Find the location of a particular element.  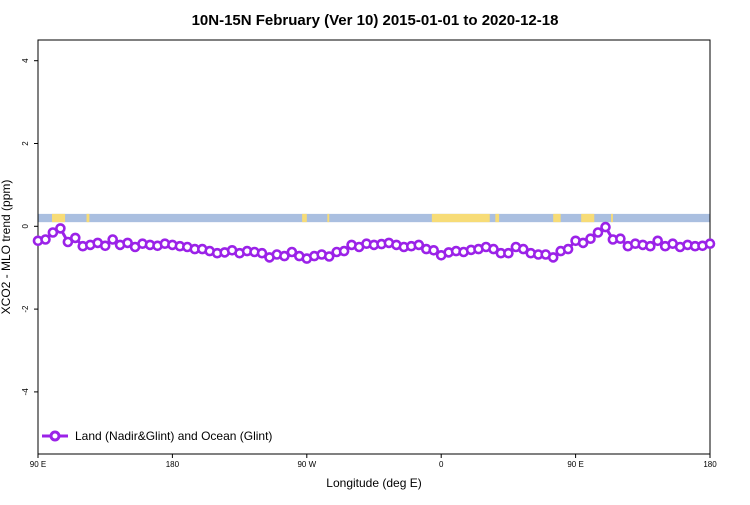

y-tick-label: -2 is located at coordinates (25, 309).